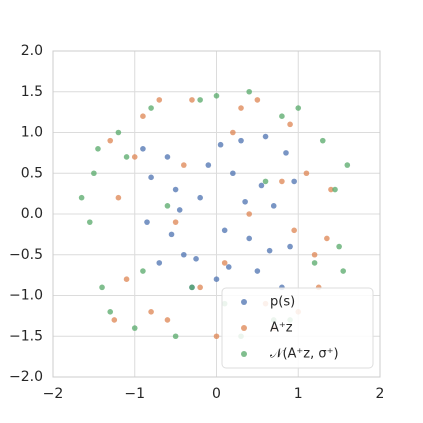 This screenshot has height=423, width=423. Describe the element at coordinates (32, 214) in the screenshot. I see `y-tick-label: 0.0` at that location.